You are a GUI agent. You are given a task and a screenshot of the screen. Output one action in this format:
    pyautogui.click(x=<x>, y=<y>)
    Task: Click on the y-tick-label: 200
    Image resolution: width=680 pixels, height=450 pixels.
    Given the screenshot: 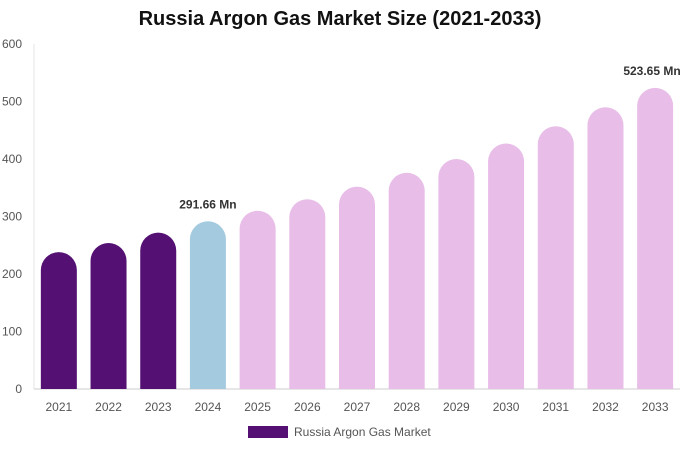 What is the action you would take?
    pyautogui.click(x=12, y=274)
    